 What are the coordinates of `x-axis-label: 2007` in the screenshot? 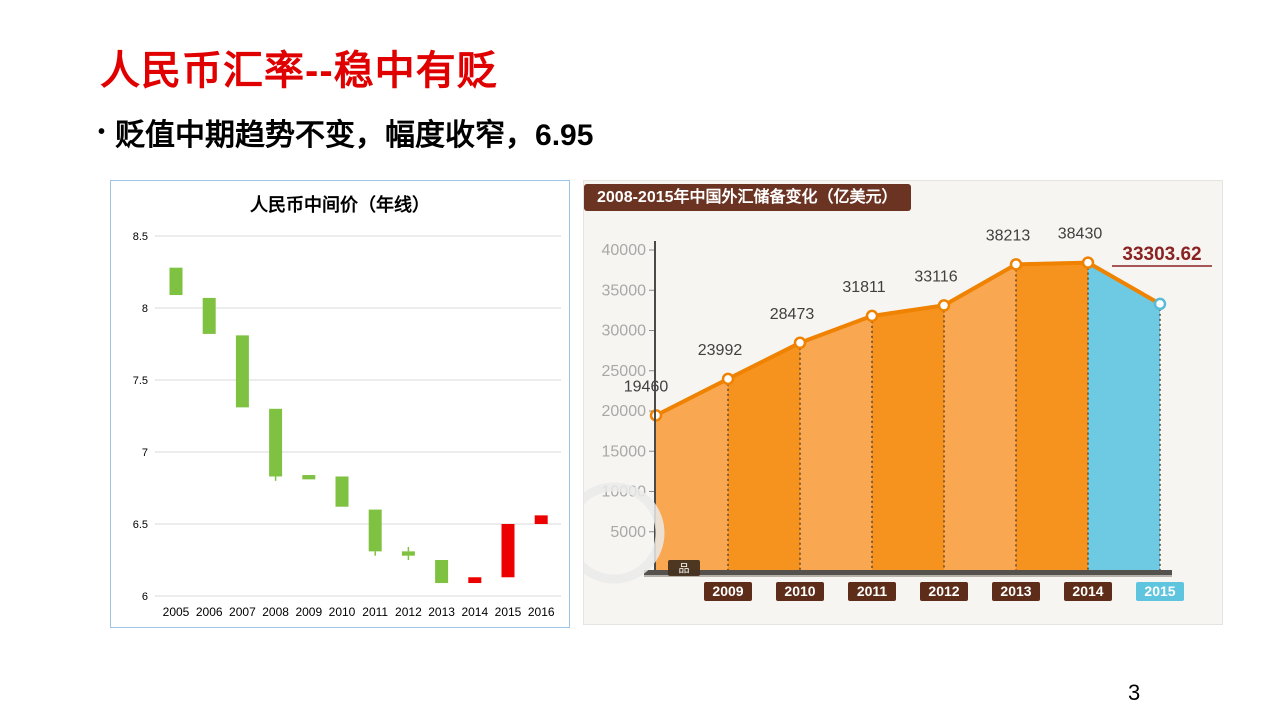 It's located at (242, 612).